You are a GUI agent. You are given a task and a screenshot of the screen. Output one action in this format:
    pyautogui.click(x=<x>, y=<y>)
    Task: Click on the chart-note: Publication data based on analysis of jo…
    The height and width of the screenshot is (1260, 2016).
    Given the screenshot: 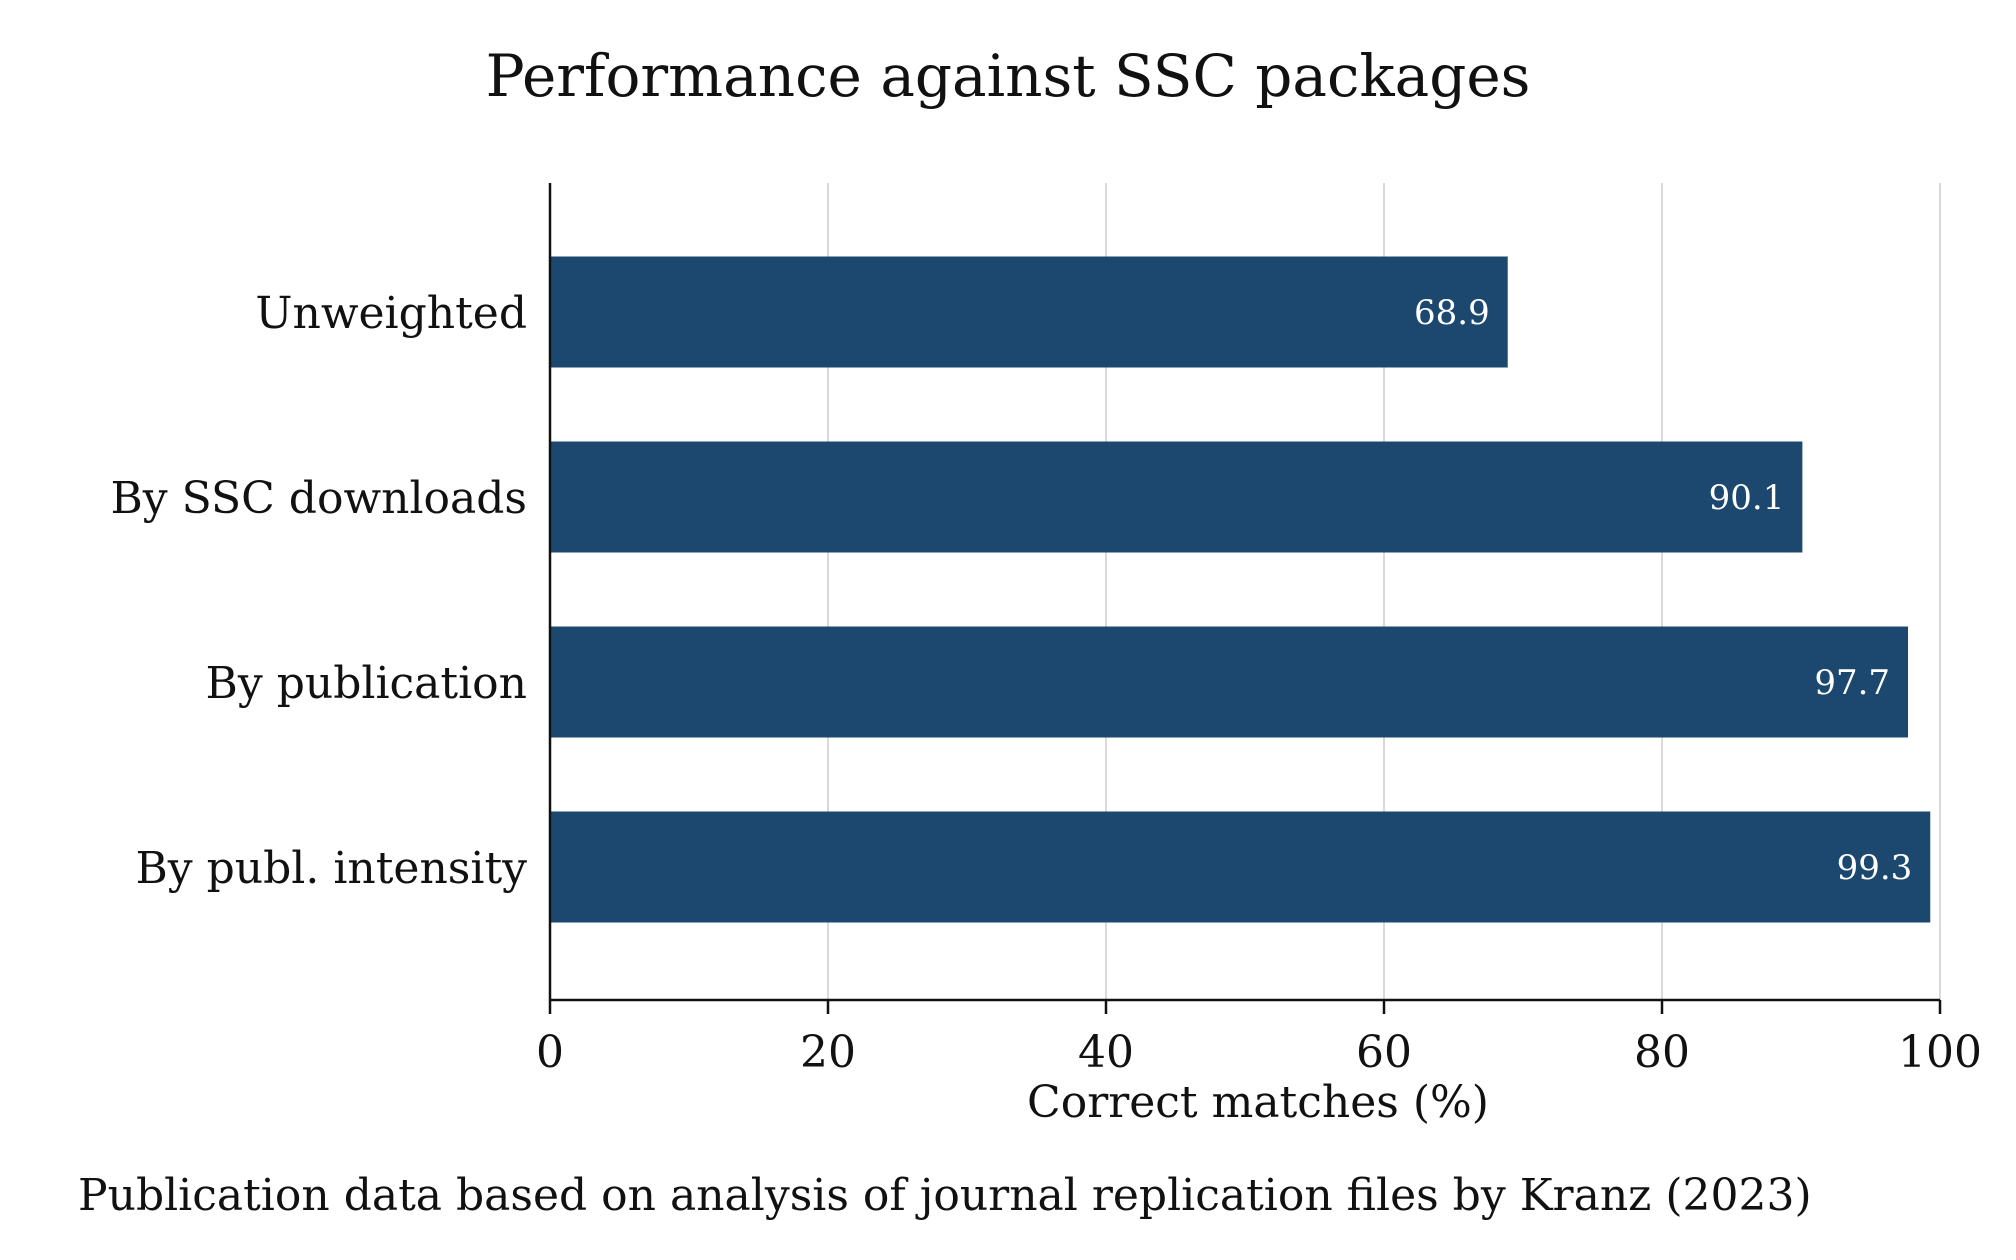 What is the action you would take?
    pyautogui.click(x=945, y=1195)
    